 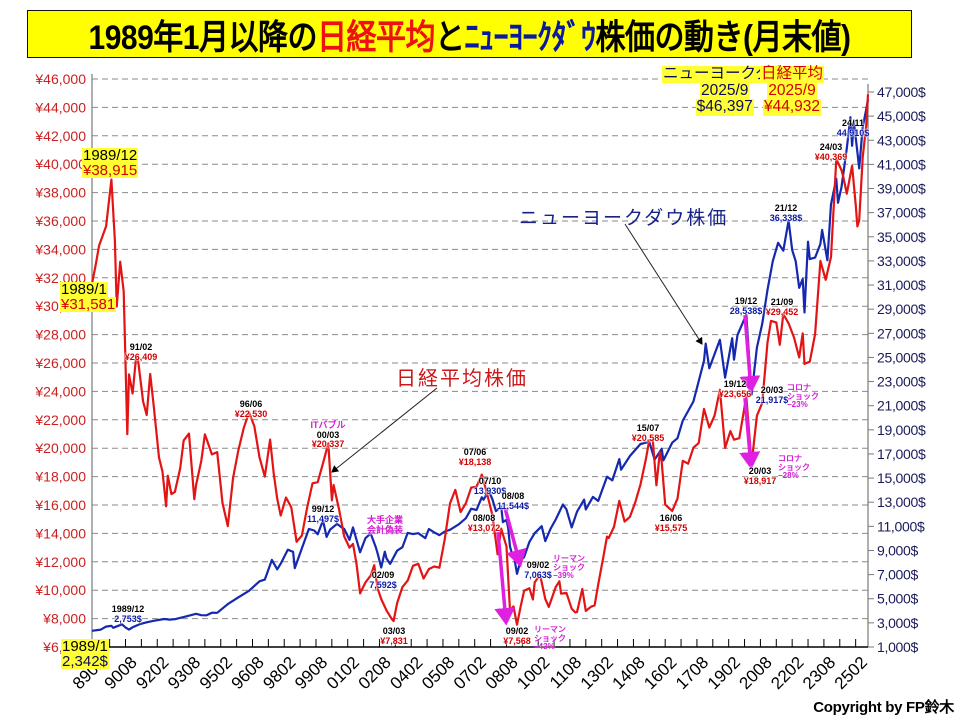 What do you see at coordinates (831, 156) in the screenshot?
I see `label-value: ¥40,369` at bounding box center [831, 156].